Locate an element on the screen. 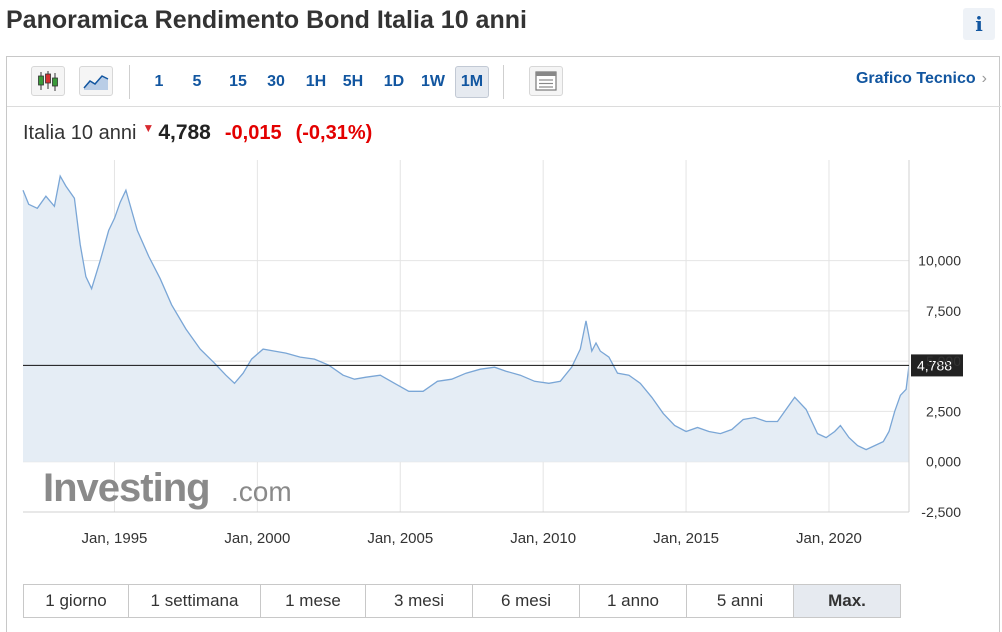  range-7: 5 anni is located at coordinates (740, 601).